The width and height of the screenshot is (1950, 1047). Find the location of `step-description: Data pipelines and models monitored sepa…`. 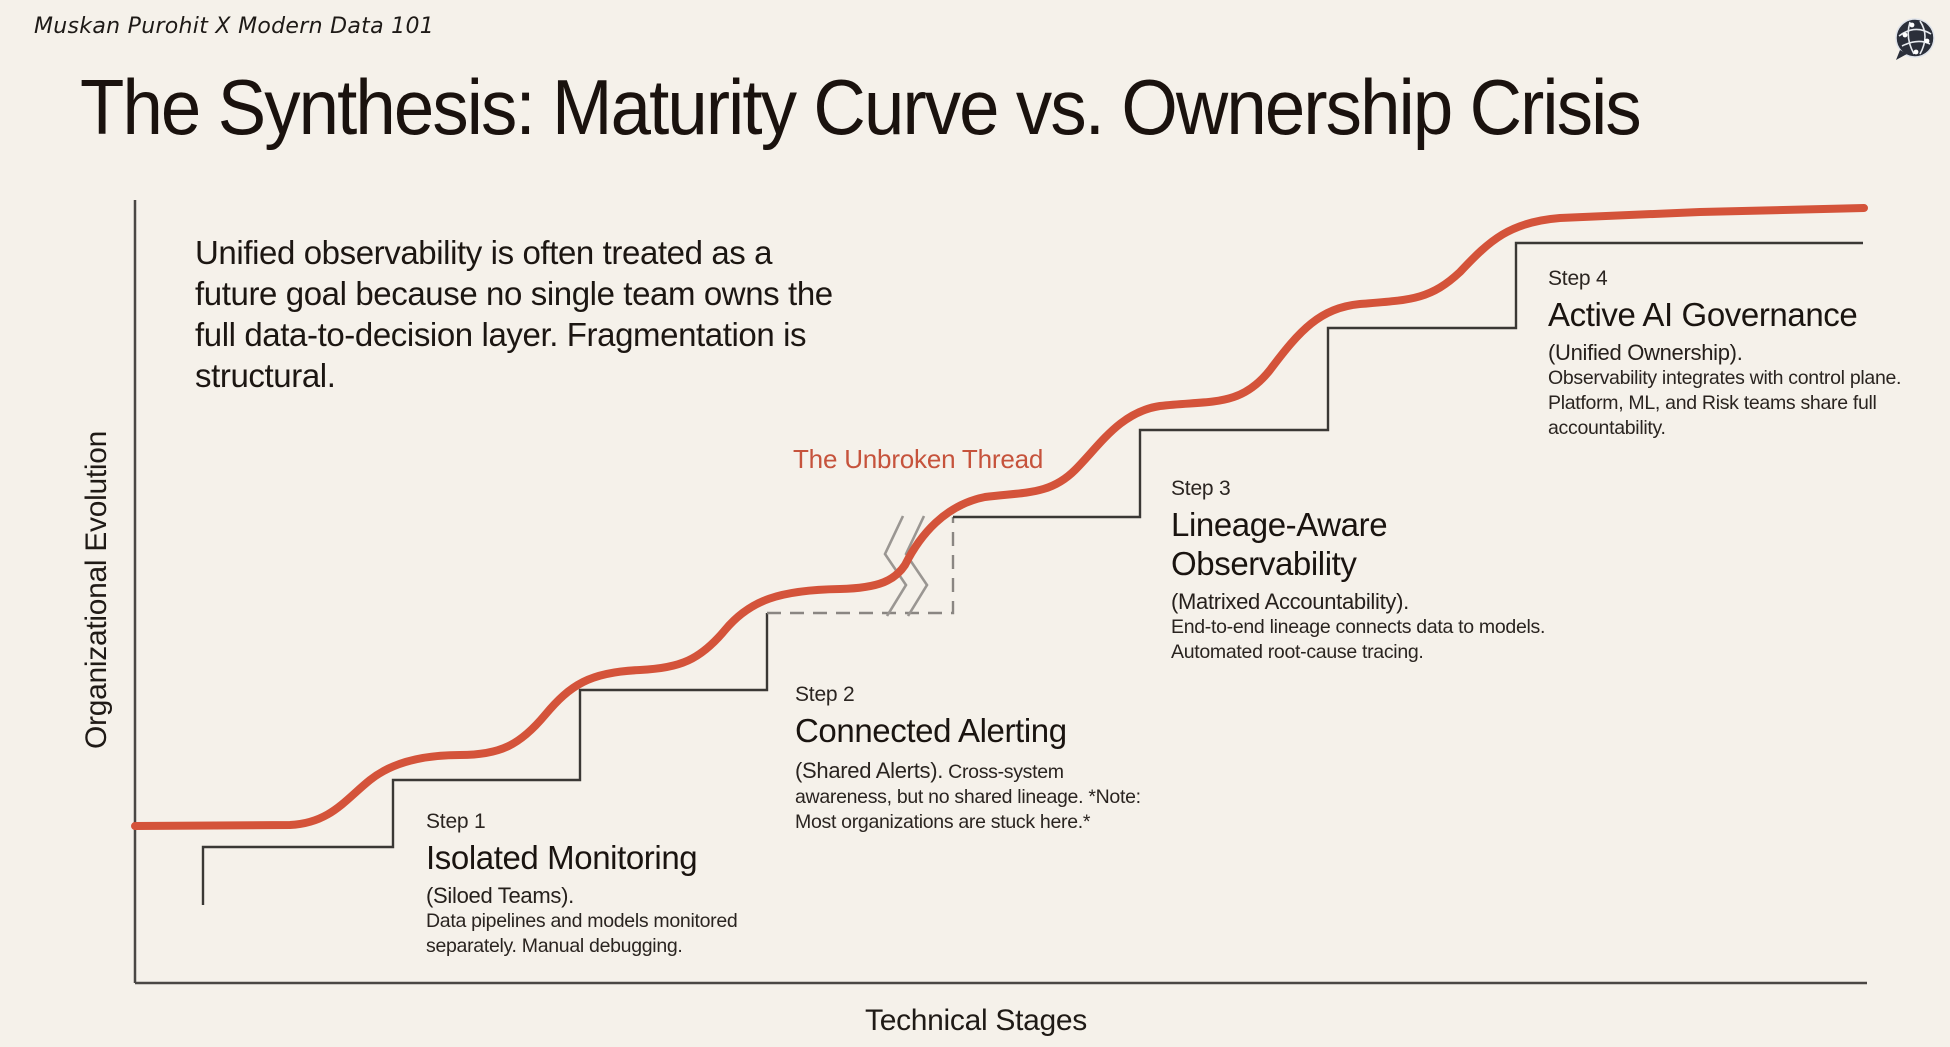

step-description: Data pipelines and models monitored sepa… is located at coordinates (582, 933).